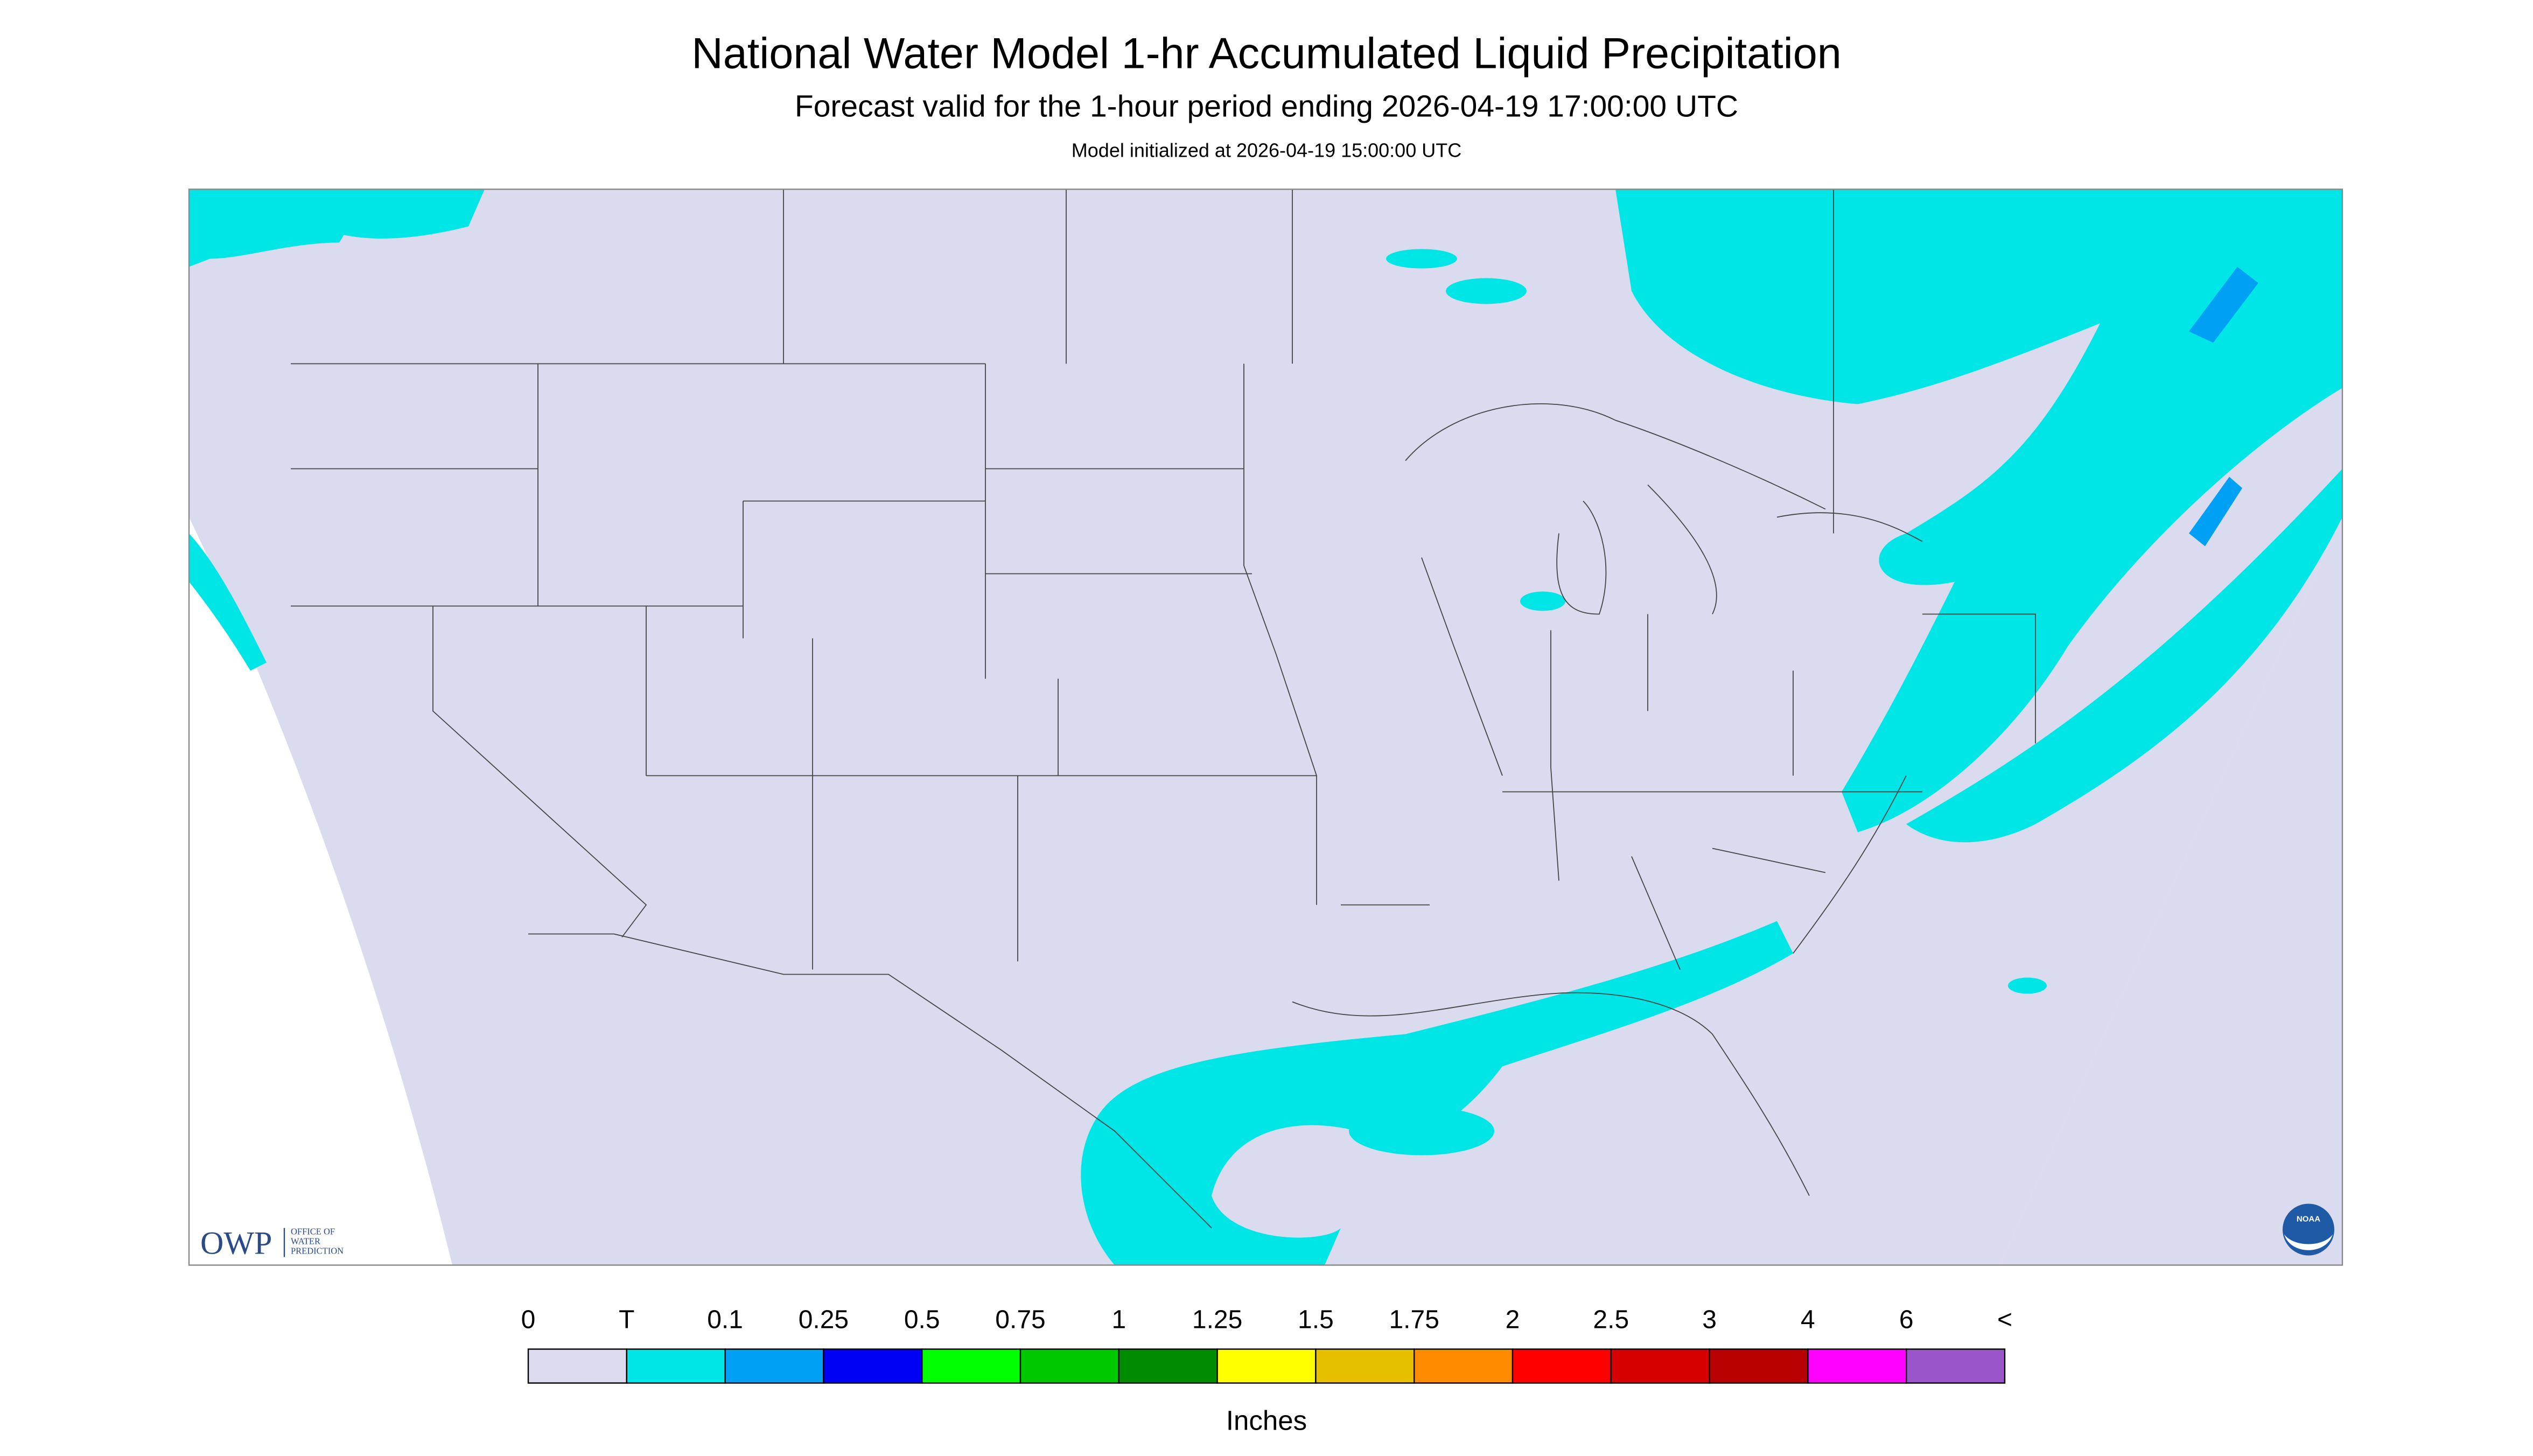 The width and height of the screenshot is (2533, 1456). What do you see at coordinates (1119, 1320) in the screenshot?
I see `legend-label: 1` at bounding box center [1119, 1320].